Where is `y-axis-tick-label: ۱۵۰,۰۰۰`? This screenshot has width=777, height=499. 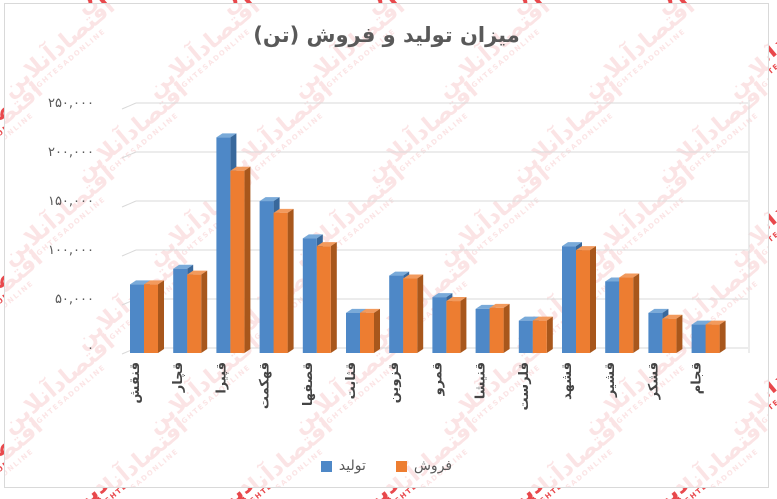
y-axis-tick-label: ۱۵۰,۰۰۰ is located at coordinates (71, 201).